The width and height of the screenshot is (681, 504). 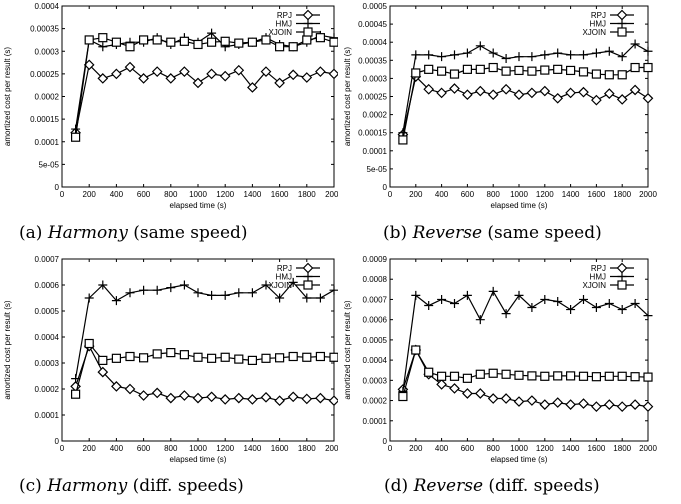 I want to click on series-rpj, so click(x=525, y=378).